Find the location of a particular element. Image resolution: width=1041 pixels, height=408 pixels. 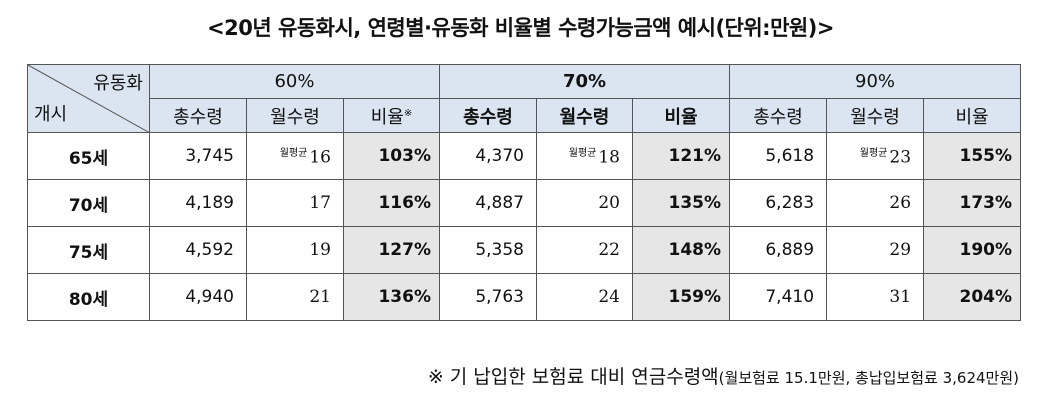

monthly-cell: 29 is located at coordinates (875, 250).